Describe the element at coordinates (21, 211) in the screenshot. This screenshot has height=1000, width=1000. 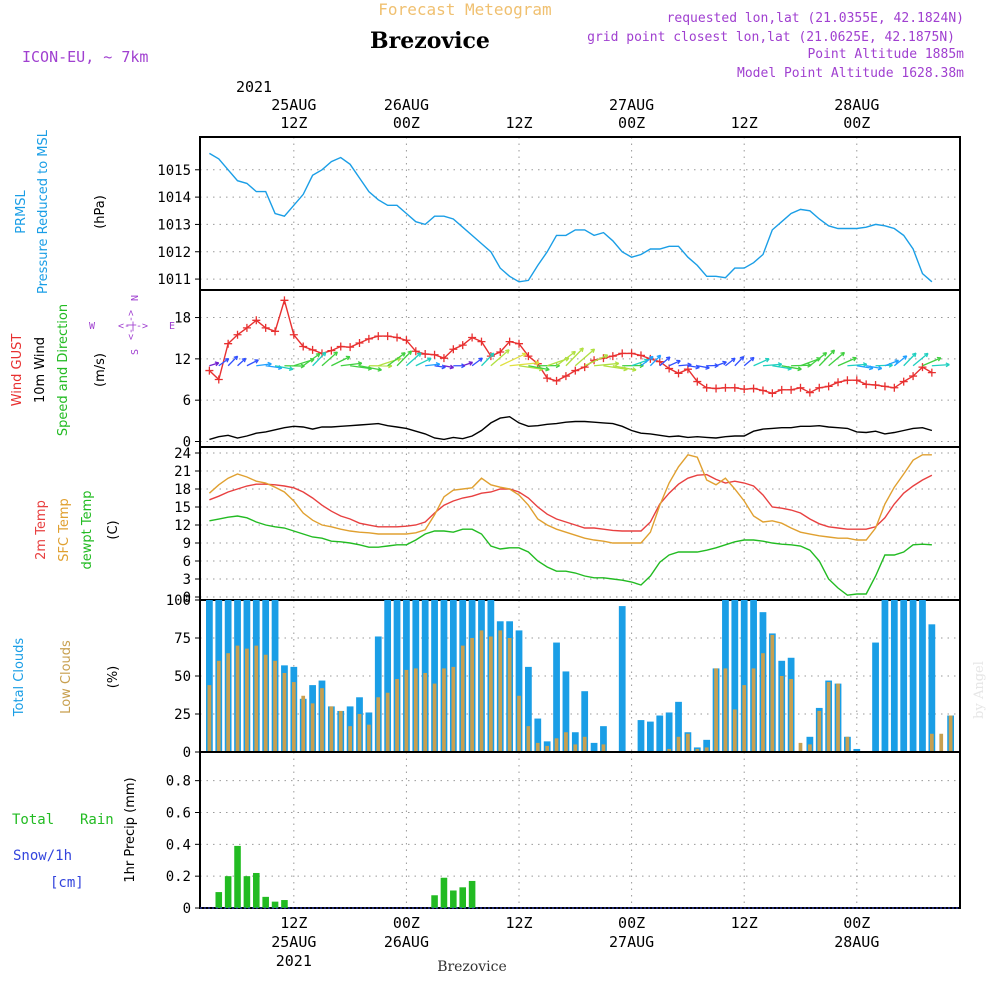
I see `prmsl-label: PRMSL` at that location.